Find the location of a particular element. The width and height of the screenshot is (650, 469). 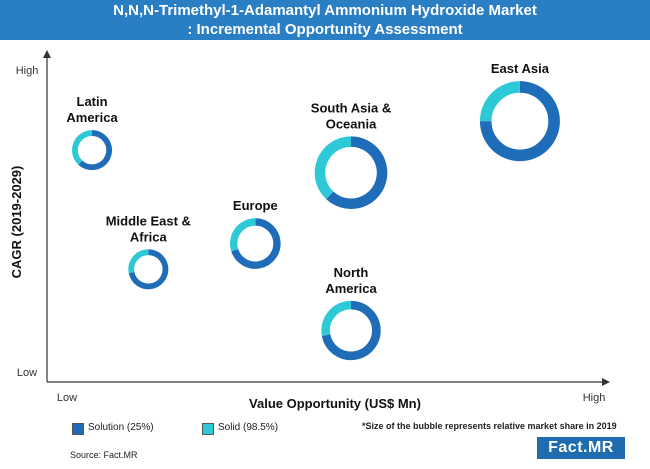

bubble-solution-arc-north-america is located at coordinates (351, 330).